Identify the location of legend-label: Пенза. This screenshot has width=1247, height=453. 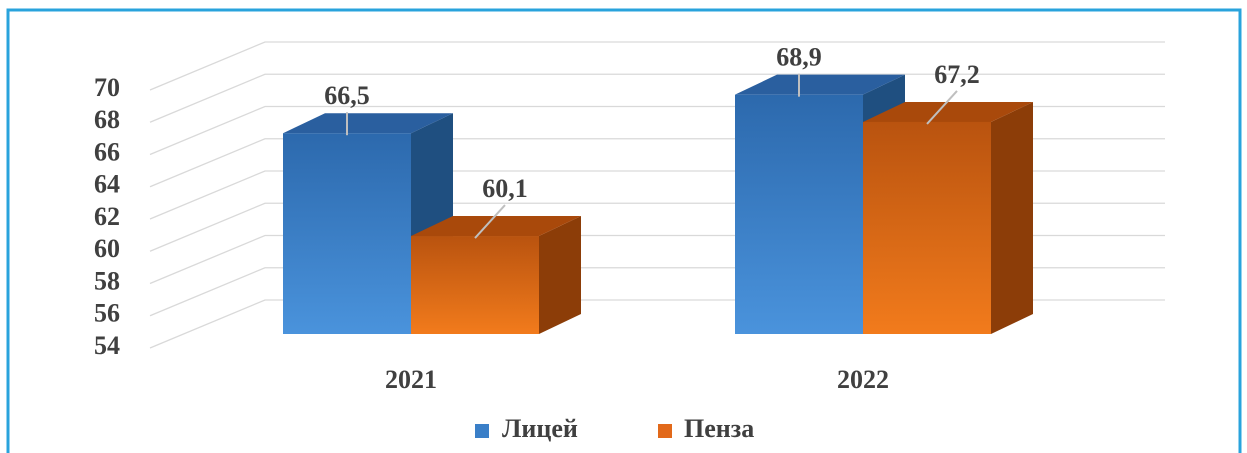
(719, 428).